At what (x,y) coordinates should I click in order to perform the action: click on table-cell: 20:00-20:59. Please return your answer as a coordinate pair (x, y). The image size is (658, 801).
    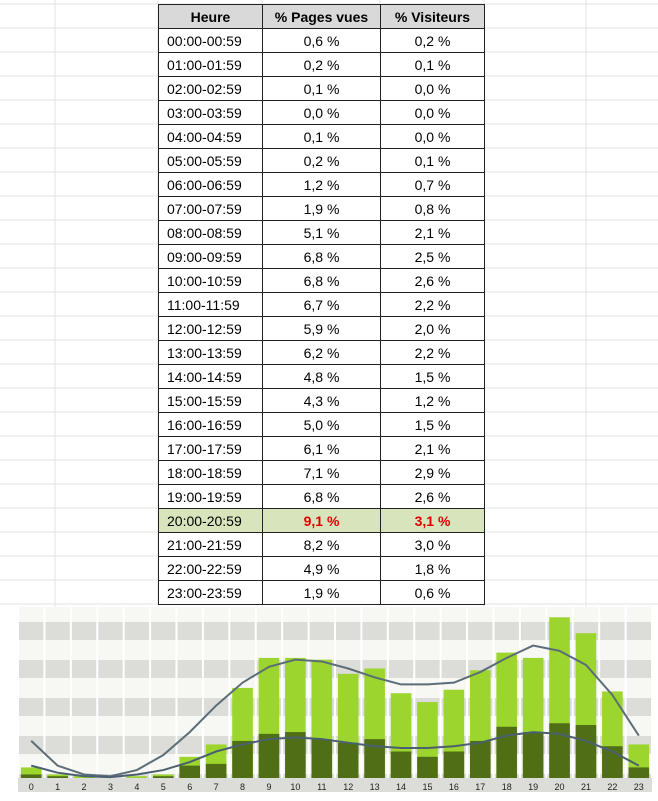
    Looking at the image, I should click on (210, 520).